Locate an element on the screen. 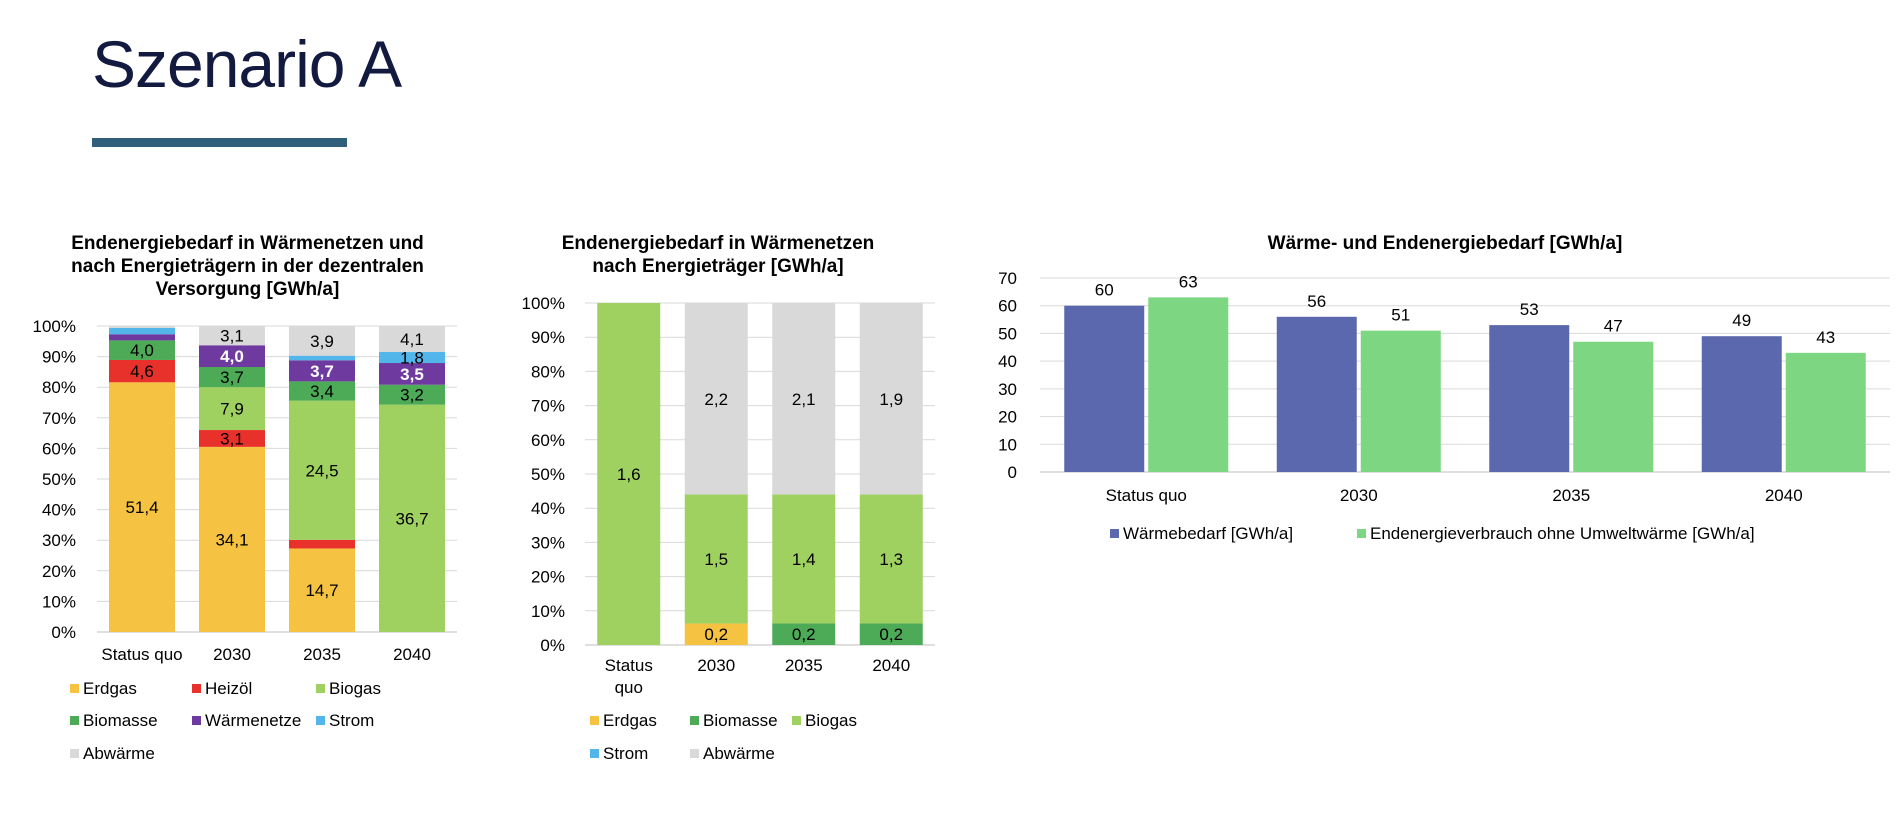 Image resolution: width=1904 pixels, height=820 pixels. c2-y-tick-label: 10% is located at coordinates (548, 611).